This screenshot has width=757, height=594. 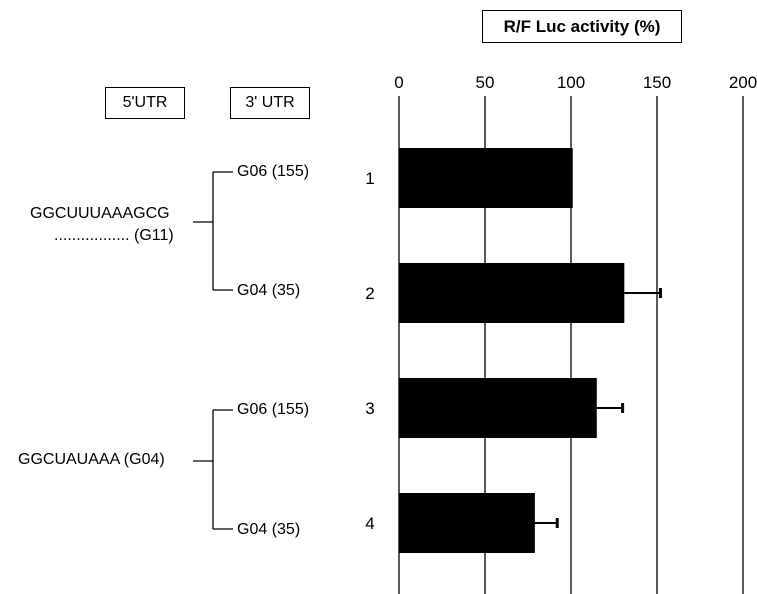 What do you see at coordinates (582, 26) in the screenshot?
I see `chart-title: R/F Luc activity (%)` at bounding box center [582, 26].